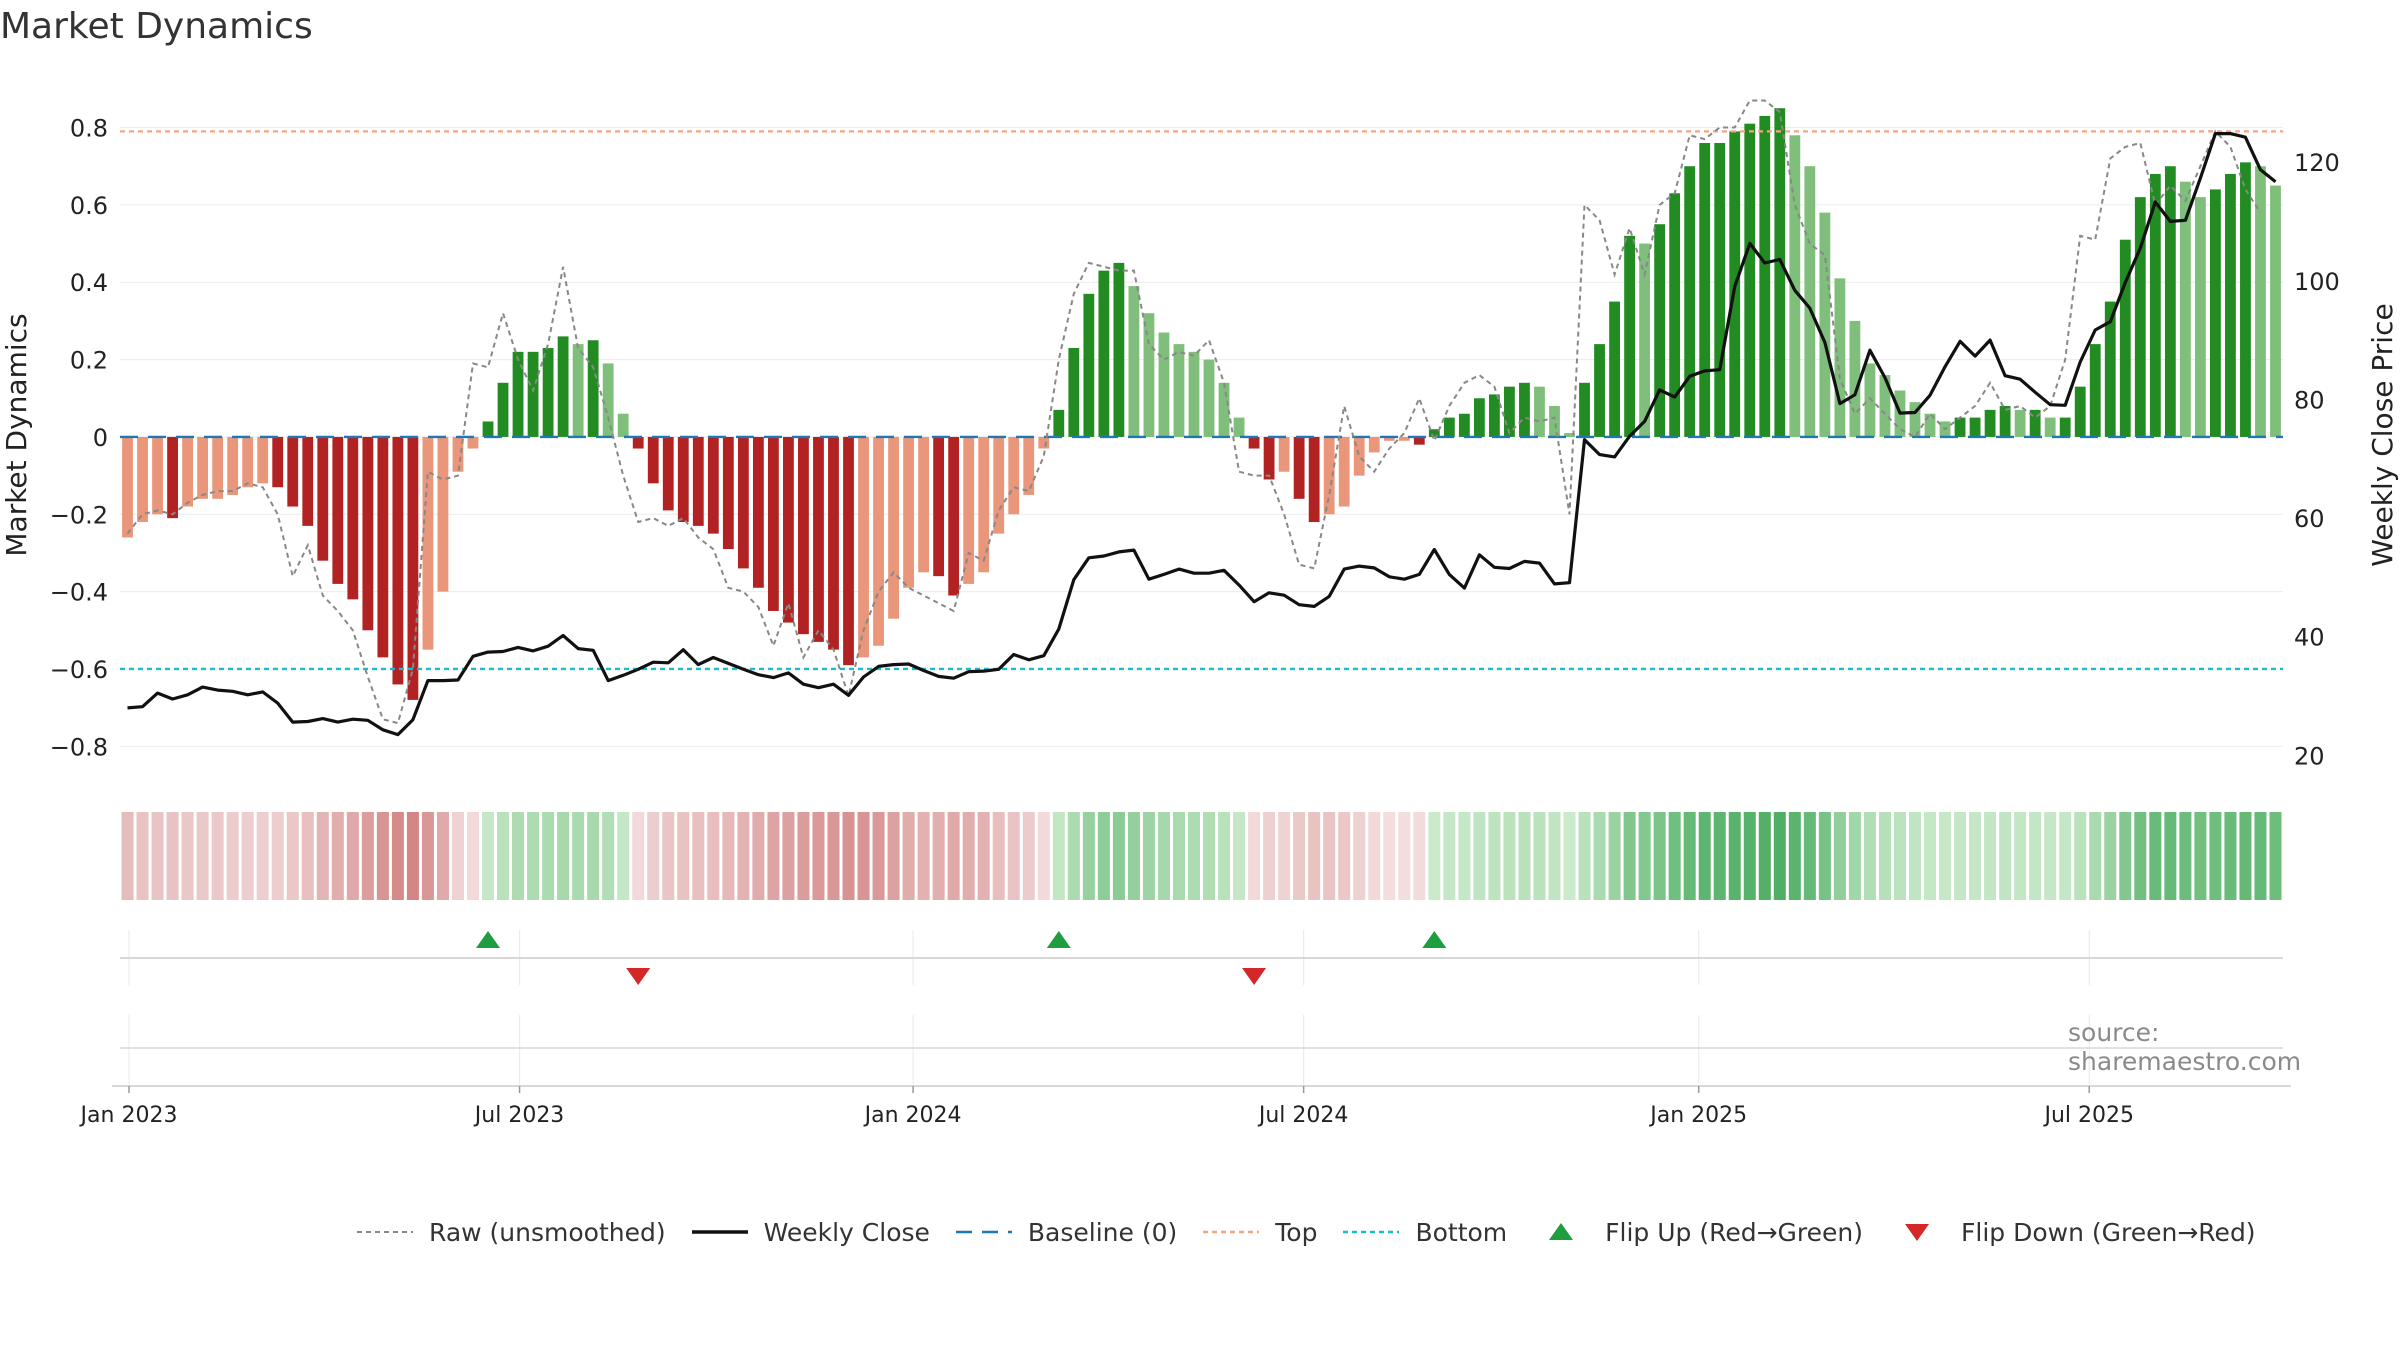  I want to click on legend-label: Raw (unsmoothed), so click(547, 1232).